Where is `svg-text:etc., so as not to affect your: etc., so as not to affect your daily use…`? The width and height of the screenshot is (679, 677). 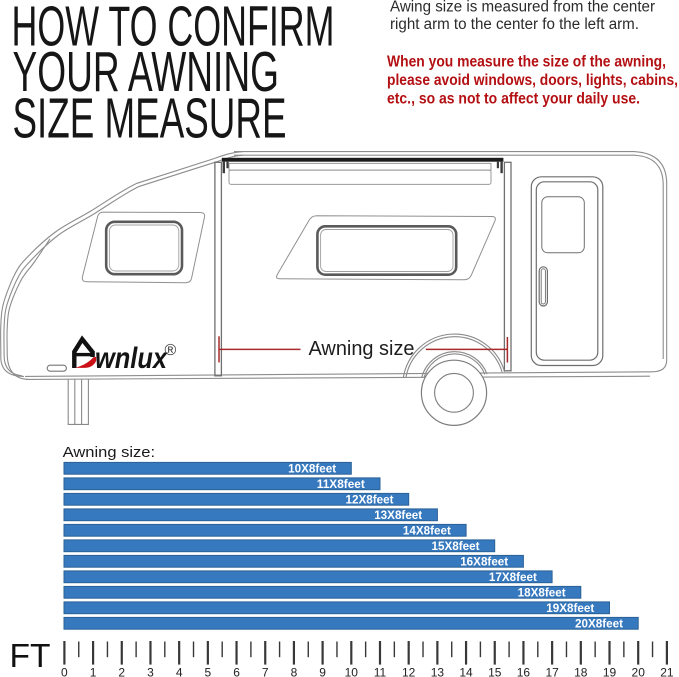 svg-text:etc., so as not to affect your: etc., so as not to affect your daily use… is located at coordinates (513, 98).